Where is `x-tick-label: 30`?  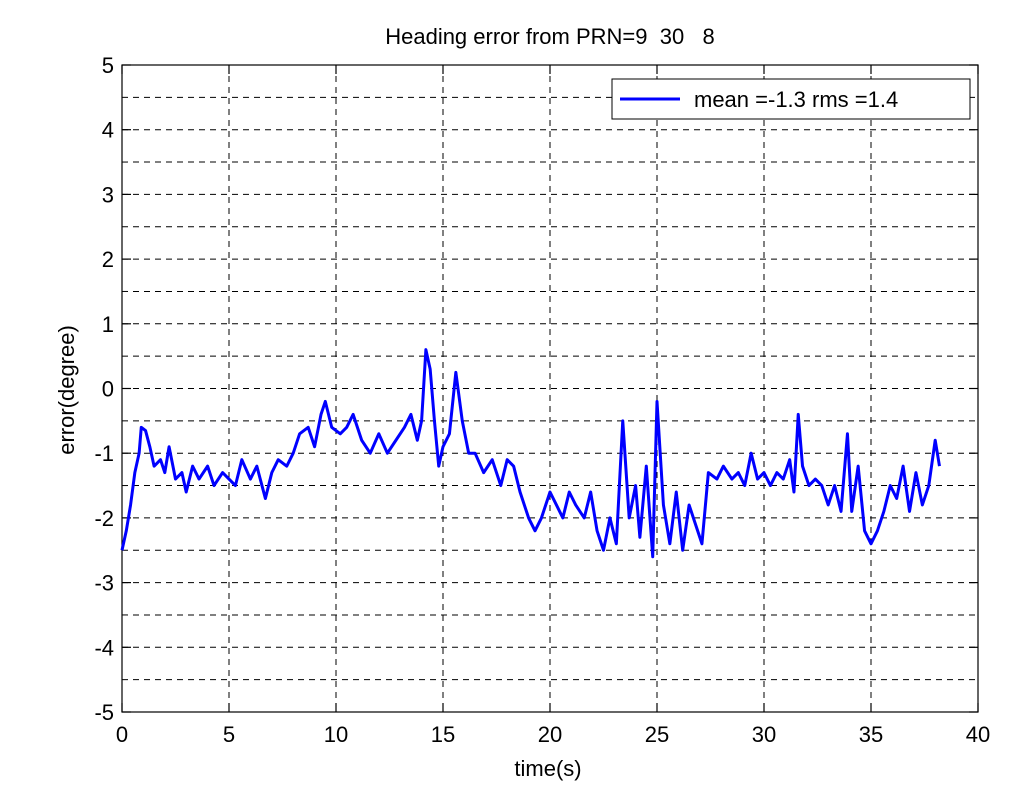 x-tick-label: 30 is located at coordinates (764, 734).